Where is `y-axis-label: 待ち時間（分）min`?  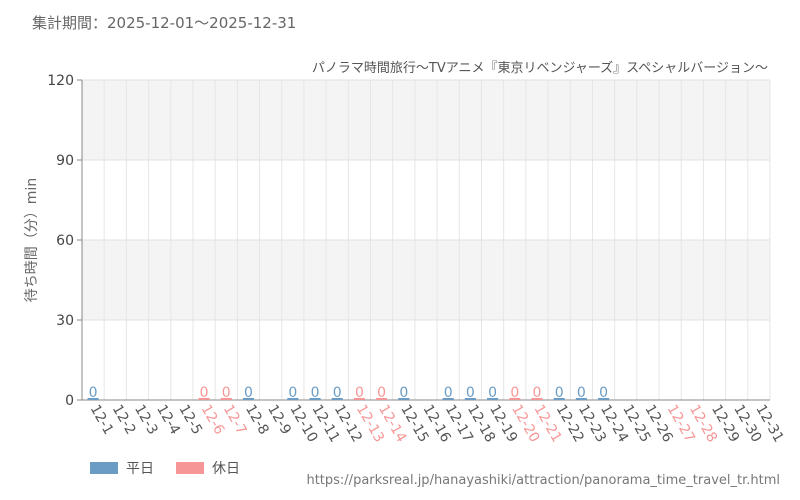 y-axis-label: 待ち時間（分）min is located at coordinates (32, 240).